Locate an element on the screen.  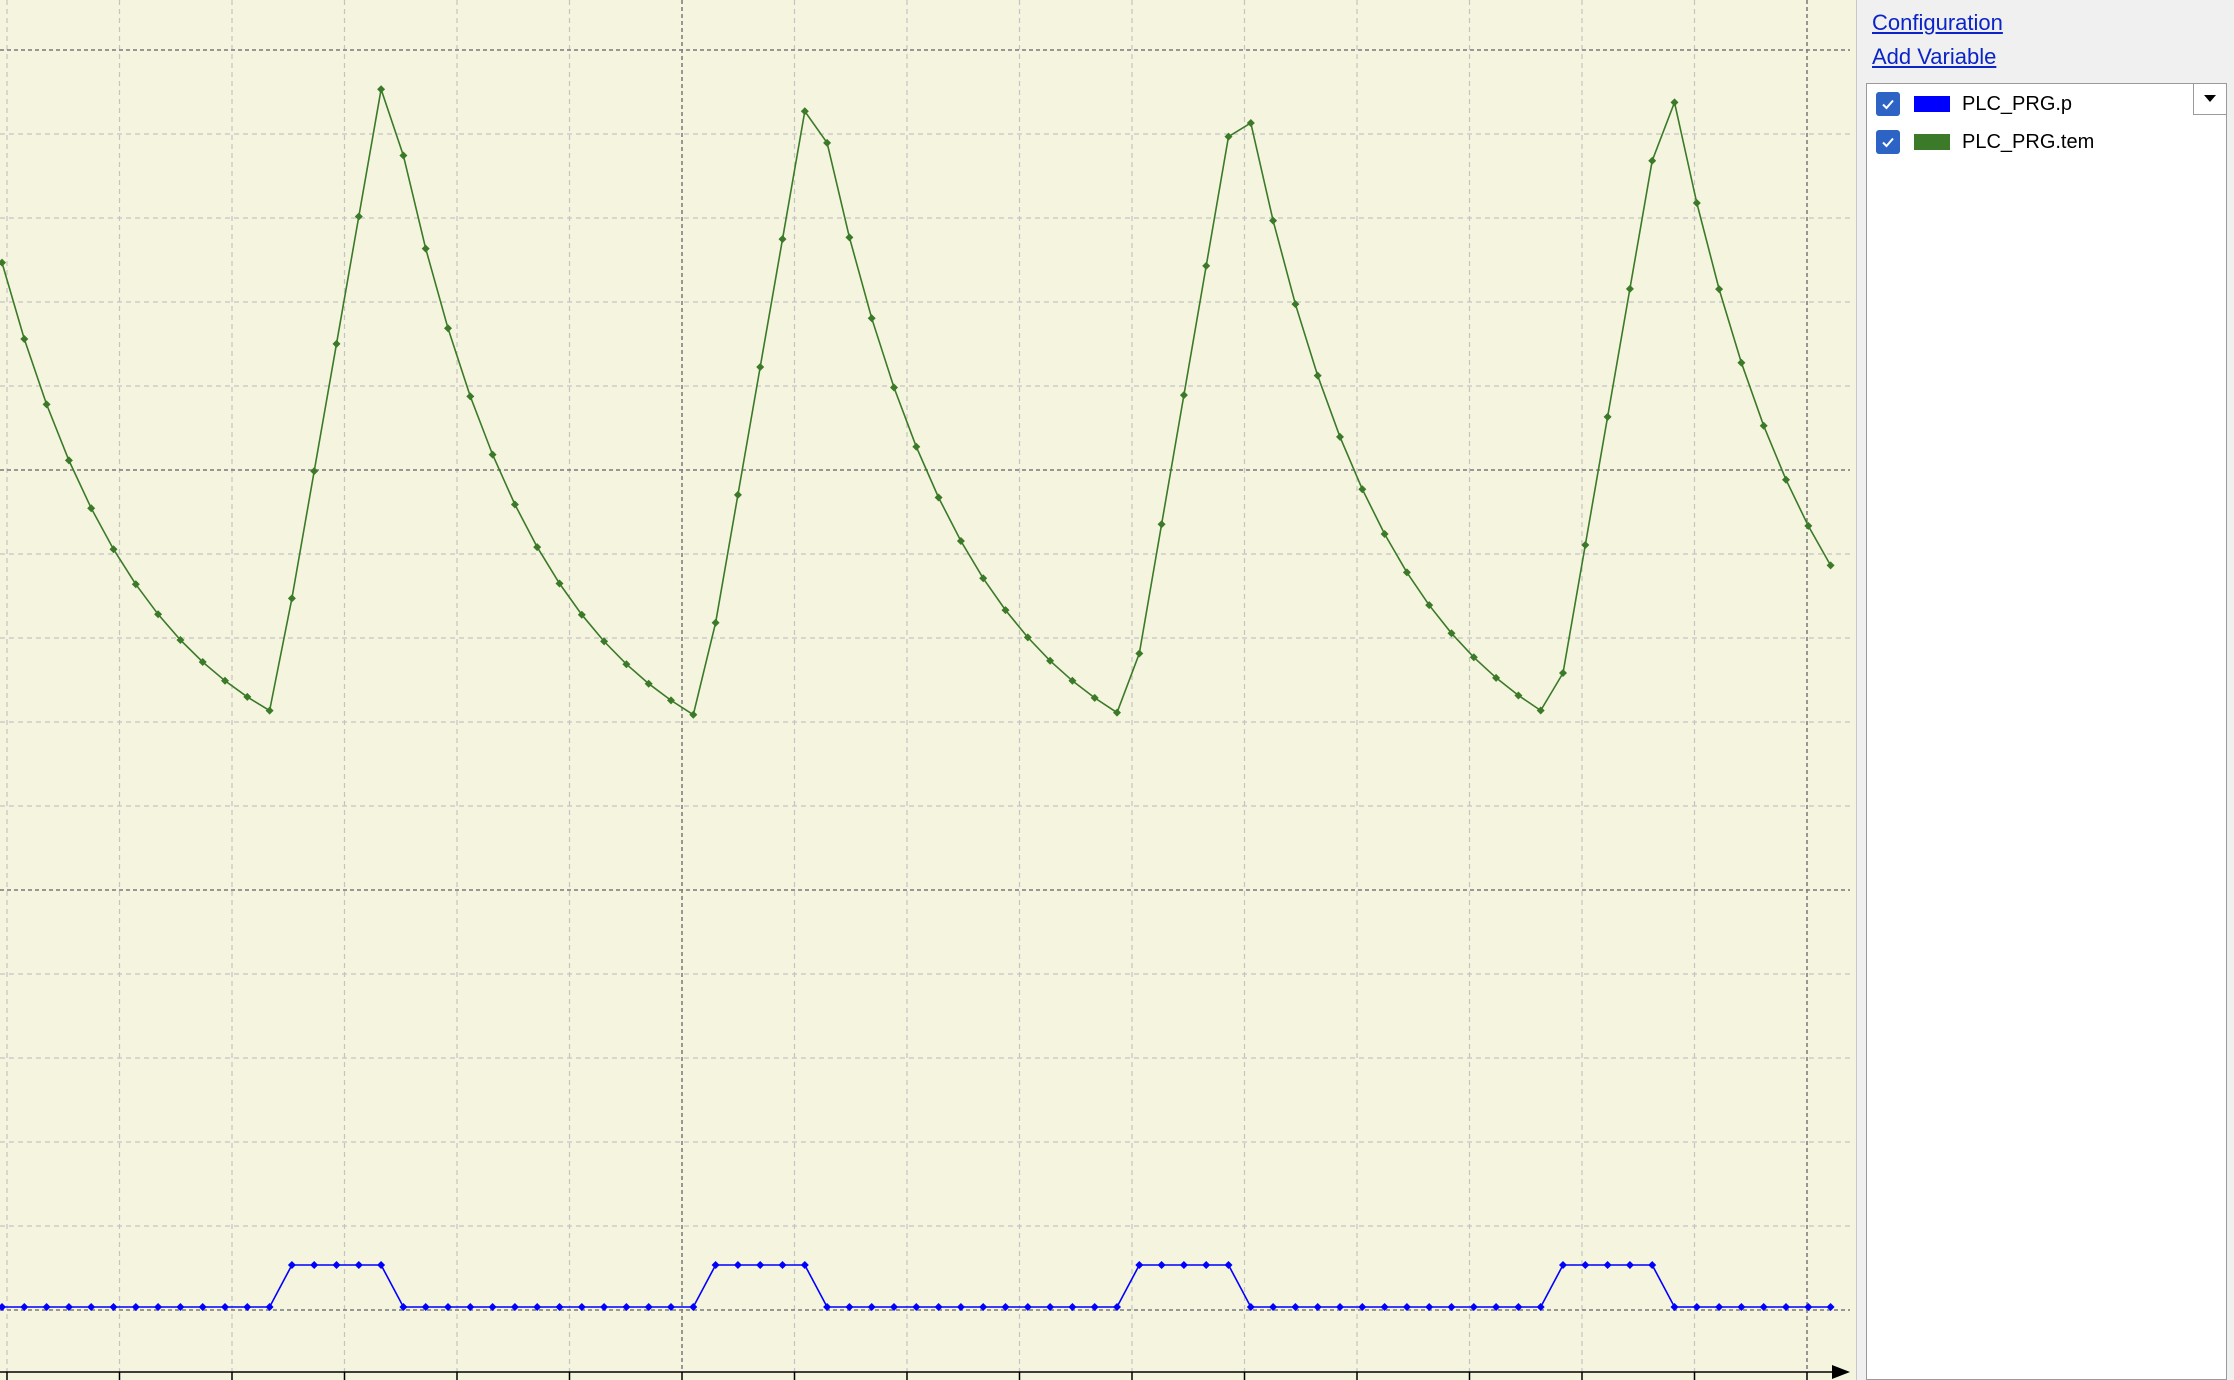
chevron-down-icon is located at coordinates (2209, 99).